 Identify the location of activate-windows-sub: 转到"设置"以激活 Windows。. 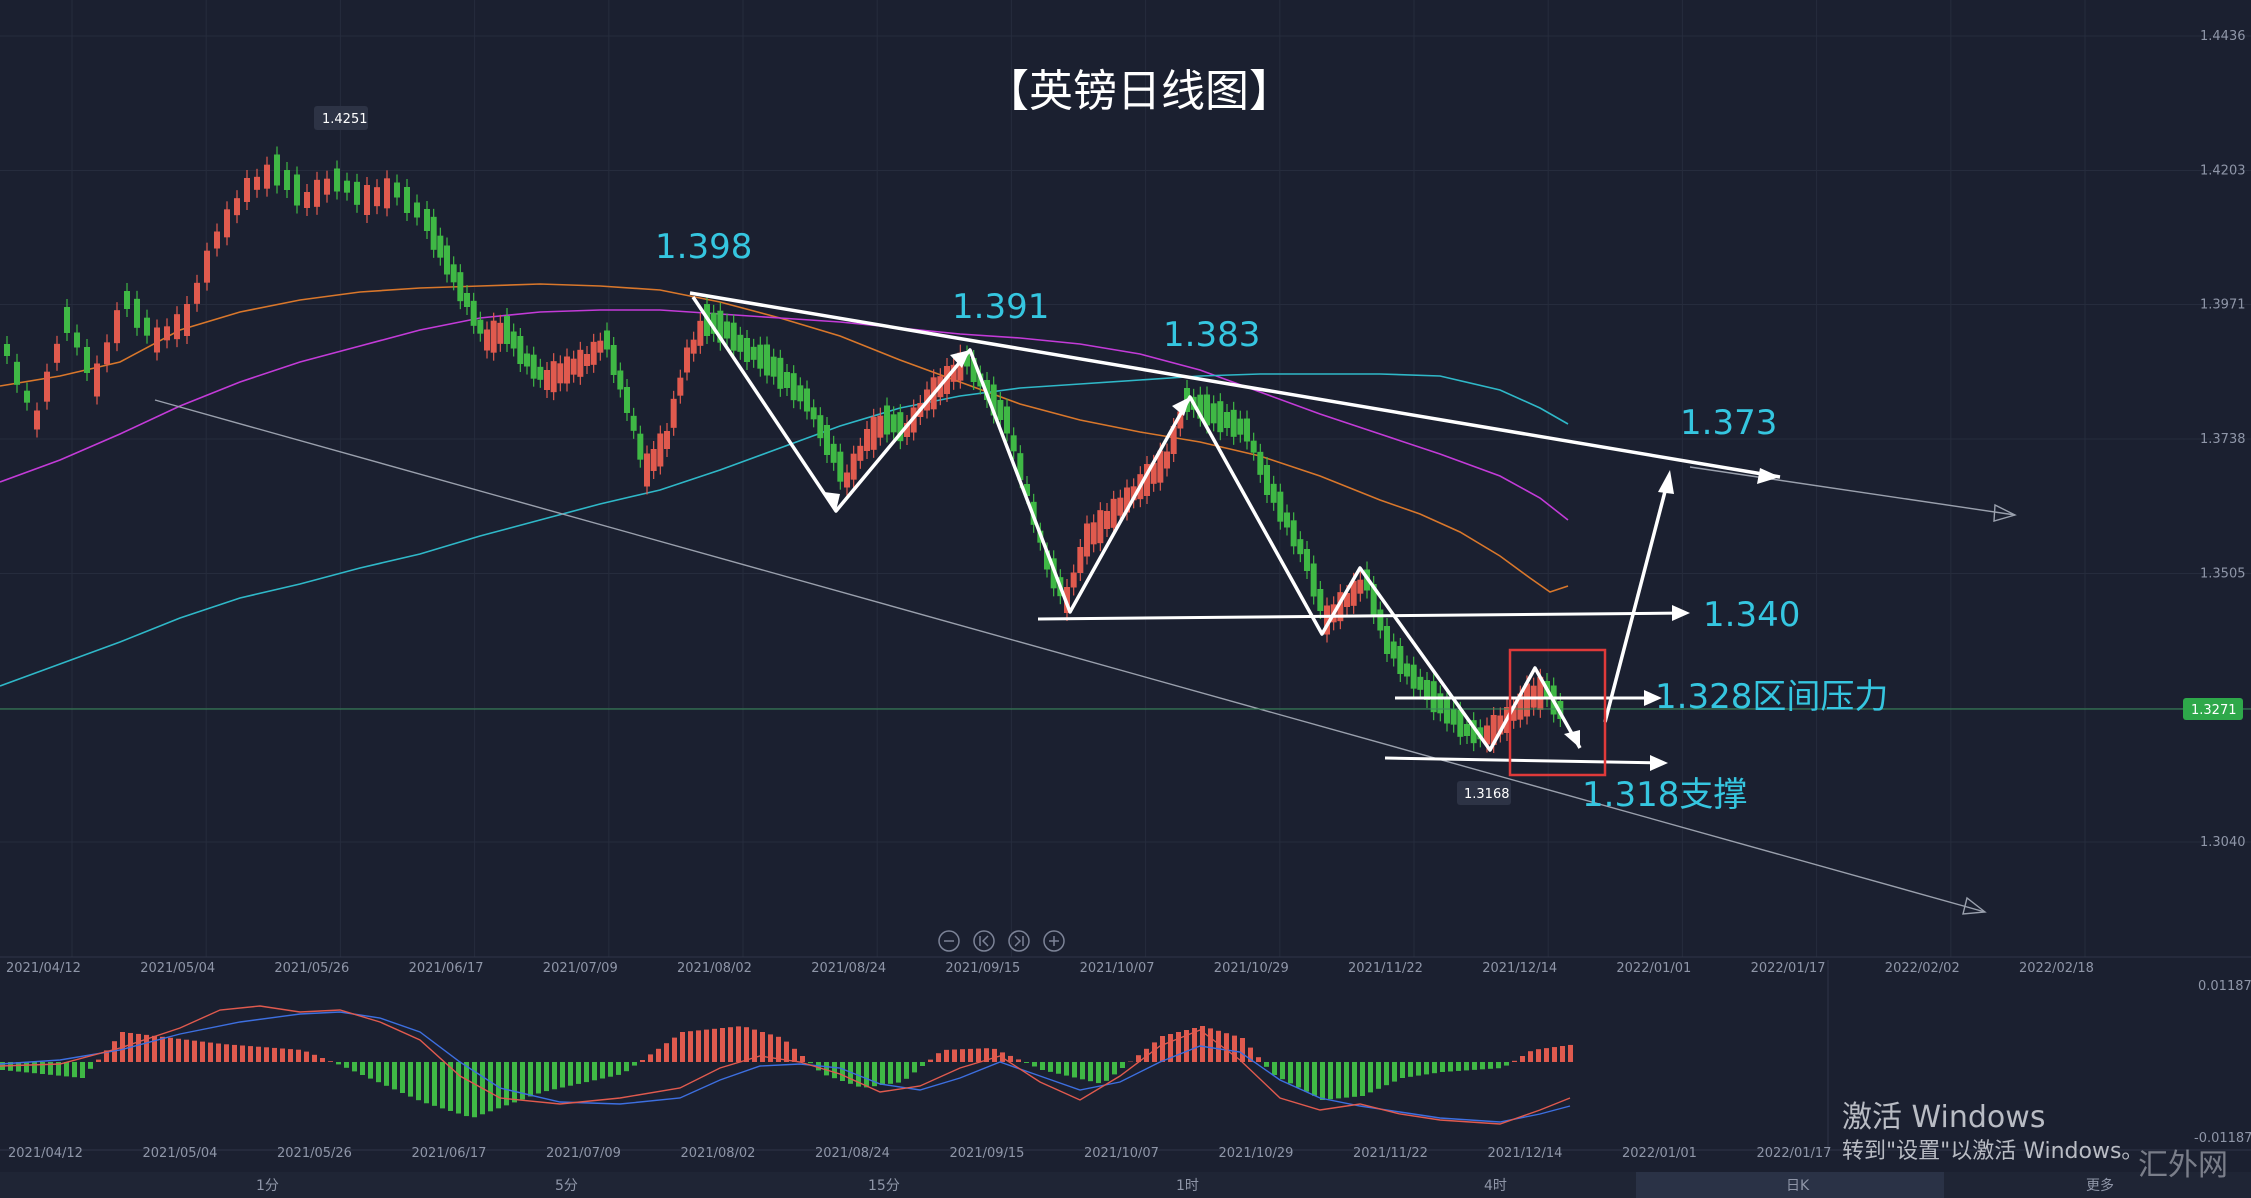
(1992, 1151).